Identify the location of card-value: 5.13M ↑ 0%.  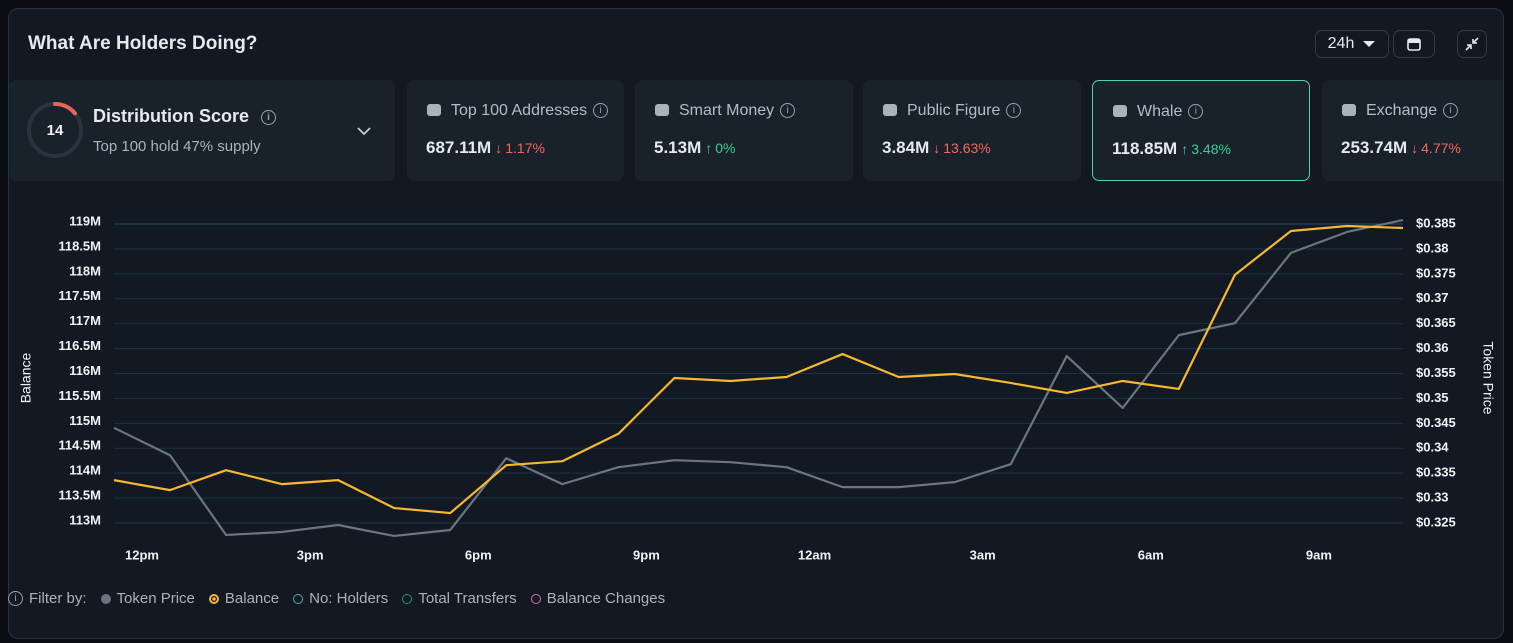
(694, 148).